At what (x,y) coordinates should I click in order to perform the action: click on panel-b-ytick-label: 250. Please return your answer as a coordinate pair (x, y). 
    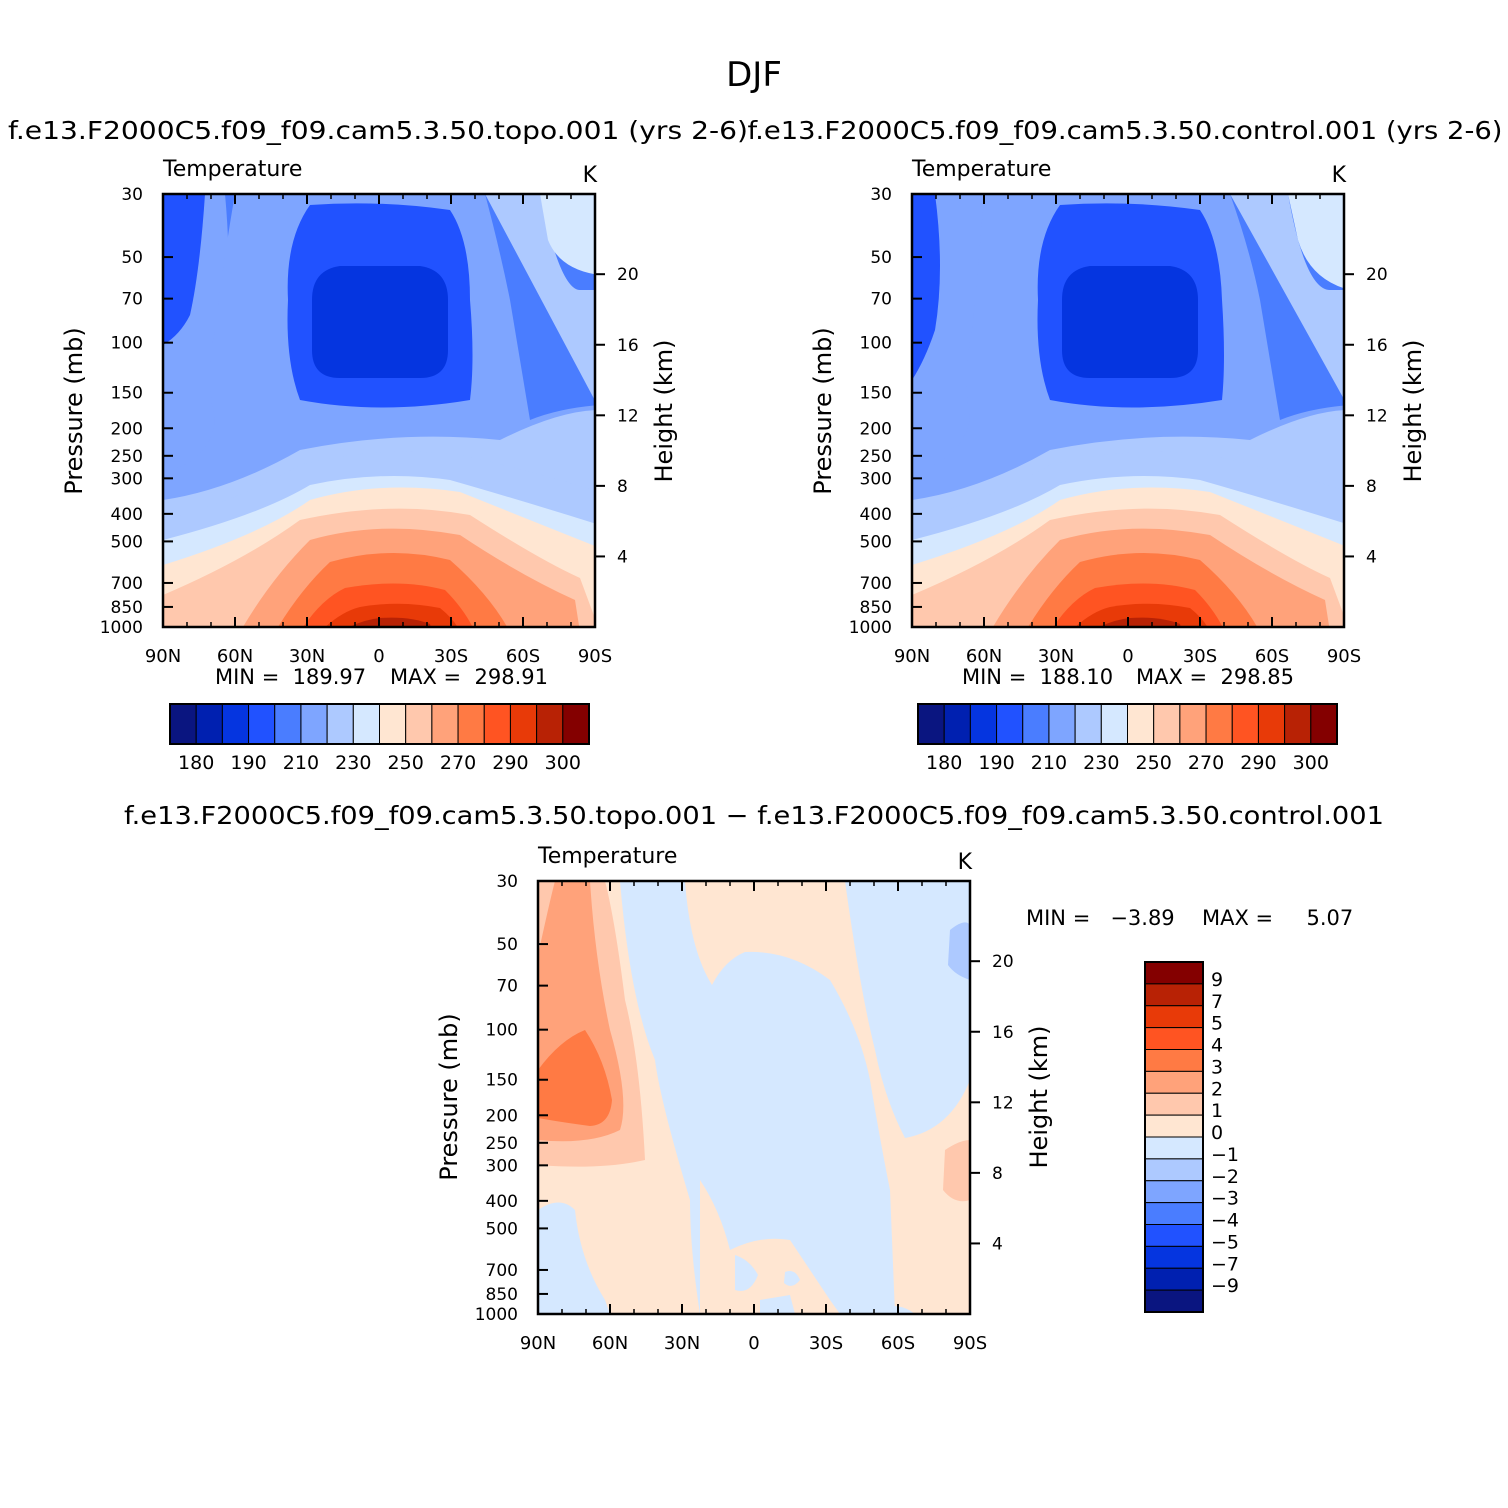
    Looking at the image, I should click on (876, 457).